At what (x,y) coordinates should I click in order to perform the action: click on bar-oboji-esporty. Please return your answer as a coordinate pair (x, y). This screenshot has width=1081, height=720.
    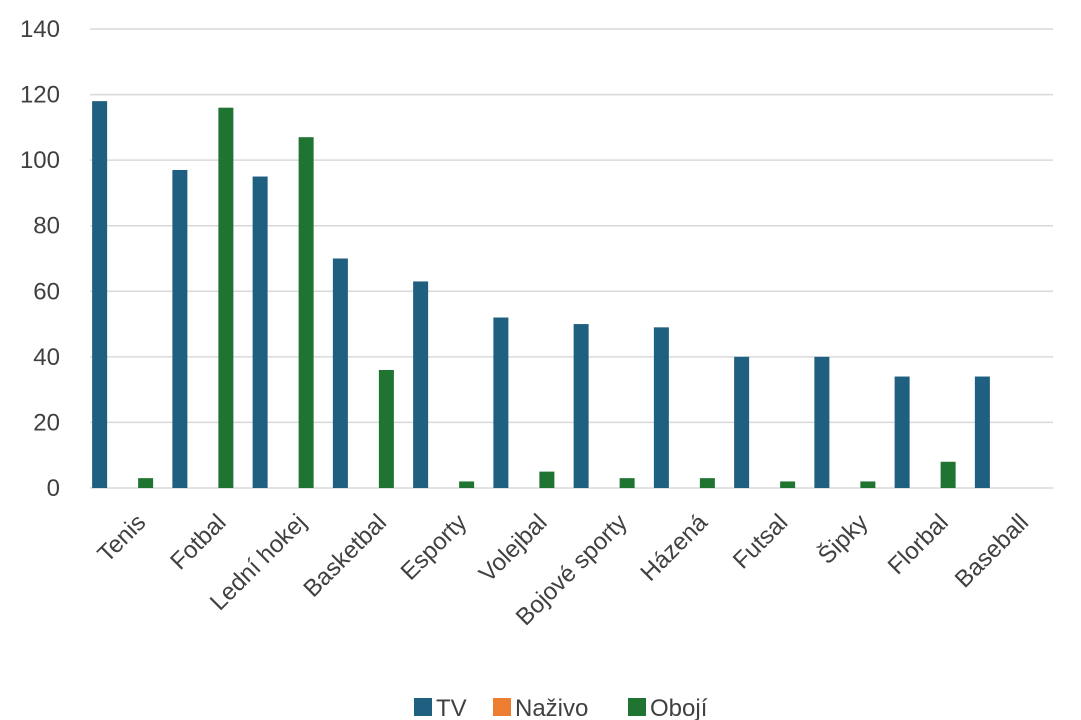
    Looking at the image, I should click on (467, 484).